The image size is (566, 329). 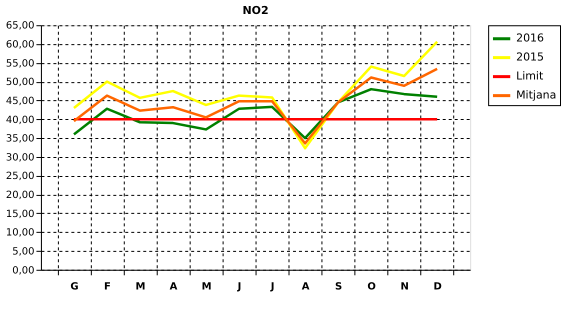 I want to click on legend-label: 2015, so click(x=530, y=57).